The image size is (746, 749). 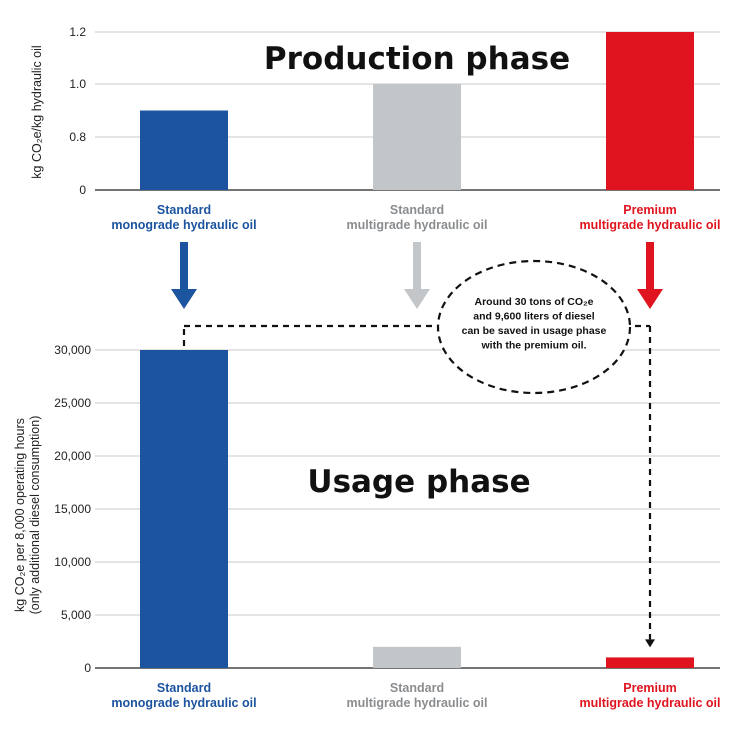 I want to click on savings-callout-ellipse, so click(x=534, y=327).